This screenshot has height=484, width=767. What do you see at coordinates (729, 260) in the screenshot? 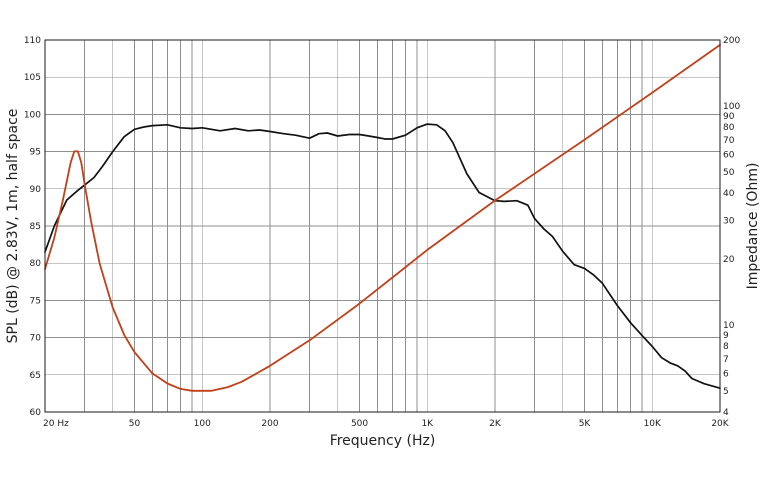
I see `y2-tick-label: 20` at bounding box center [729, 260].